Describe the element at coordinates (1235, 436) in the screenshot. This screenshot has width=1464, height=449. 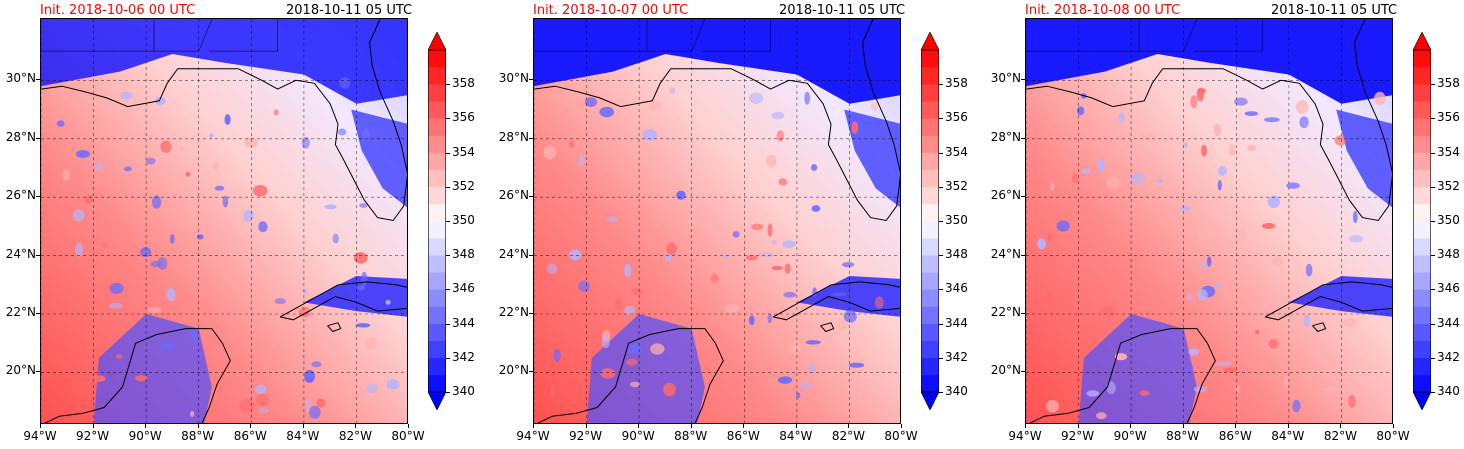
I see `longitude-label: 86°W` at that location.